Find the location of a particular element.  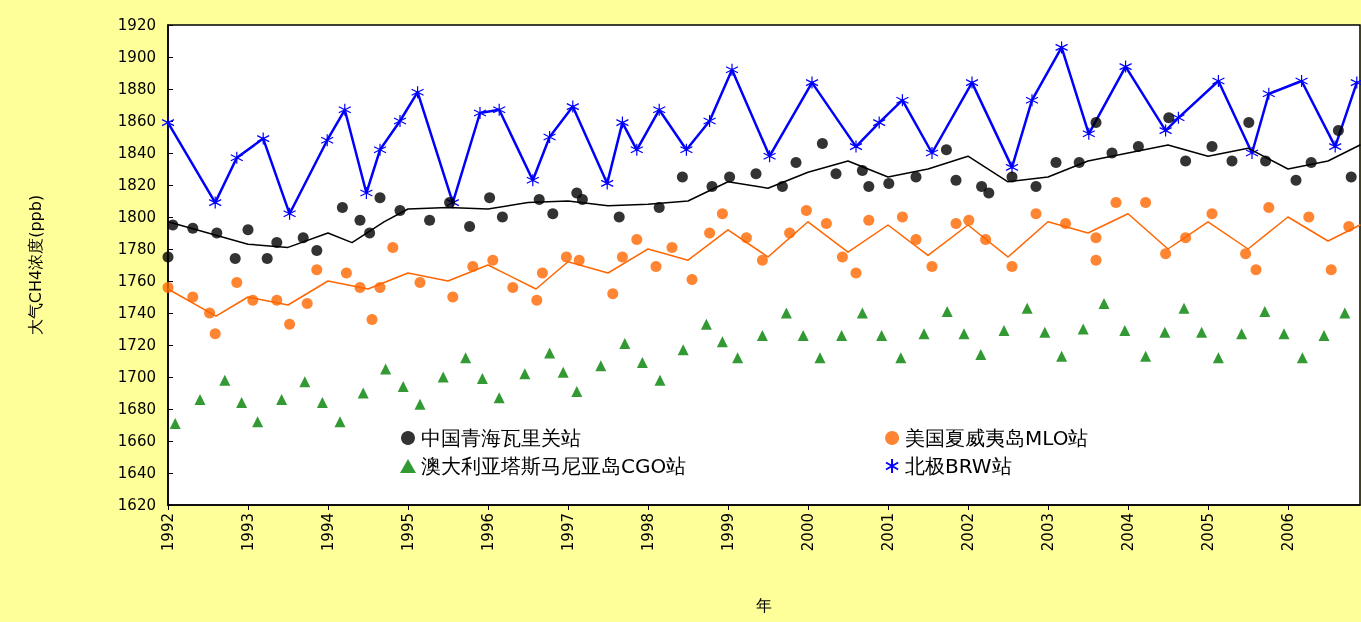

x-tick-label: 1997 is located at coordinates (568, 532).